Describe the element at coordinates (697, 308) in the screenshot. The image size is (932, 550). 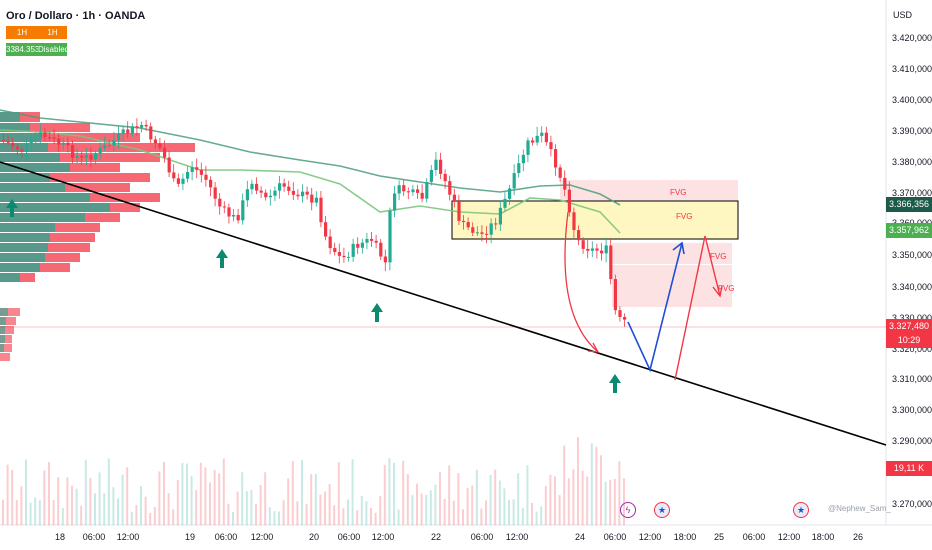
I see `projection-red` at that location.